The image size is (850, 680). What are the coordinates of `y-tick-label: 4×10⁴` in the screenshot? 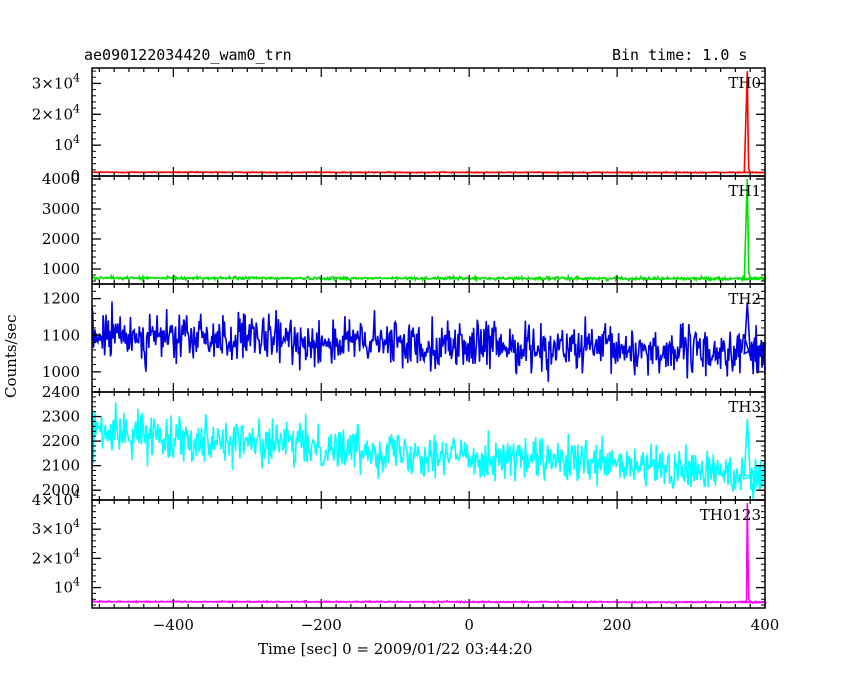 It's located at (56, 498).